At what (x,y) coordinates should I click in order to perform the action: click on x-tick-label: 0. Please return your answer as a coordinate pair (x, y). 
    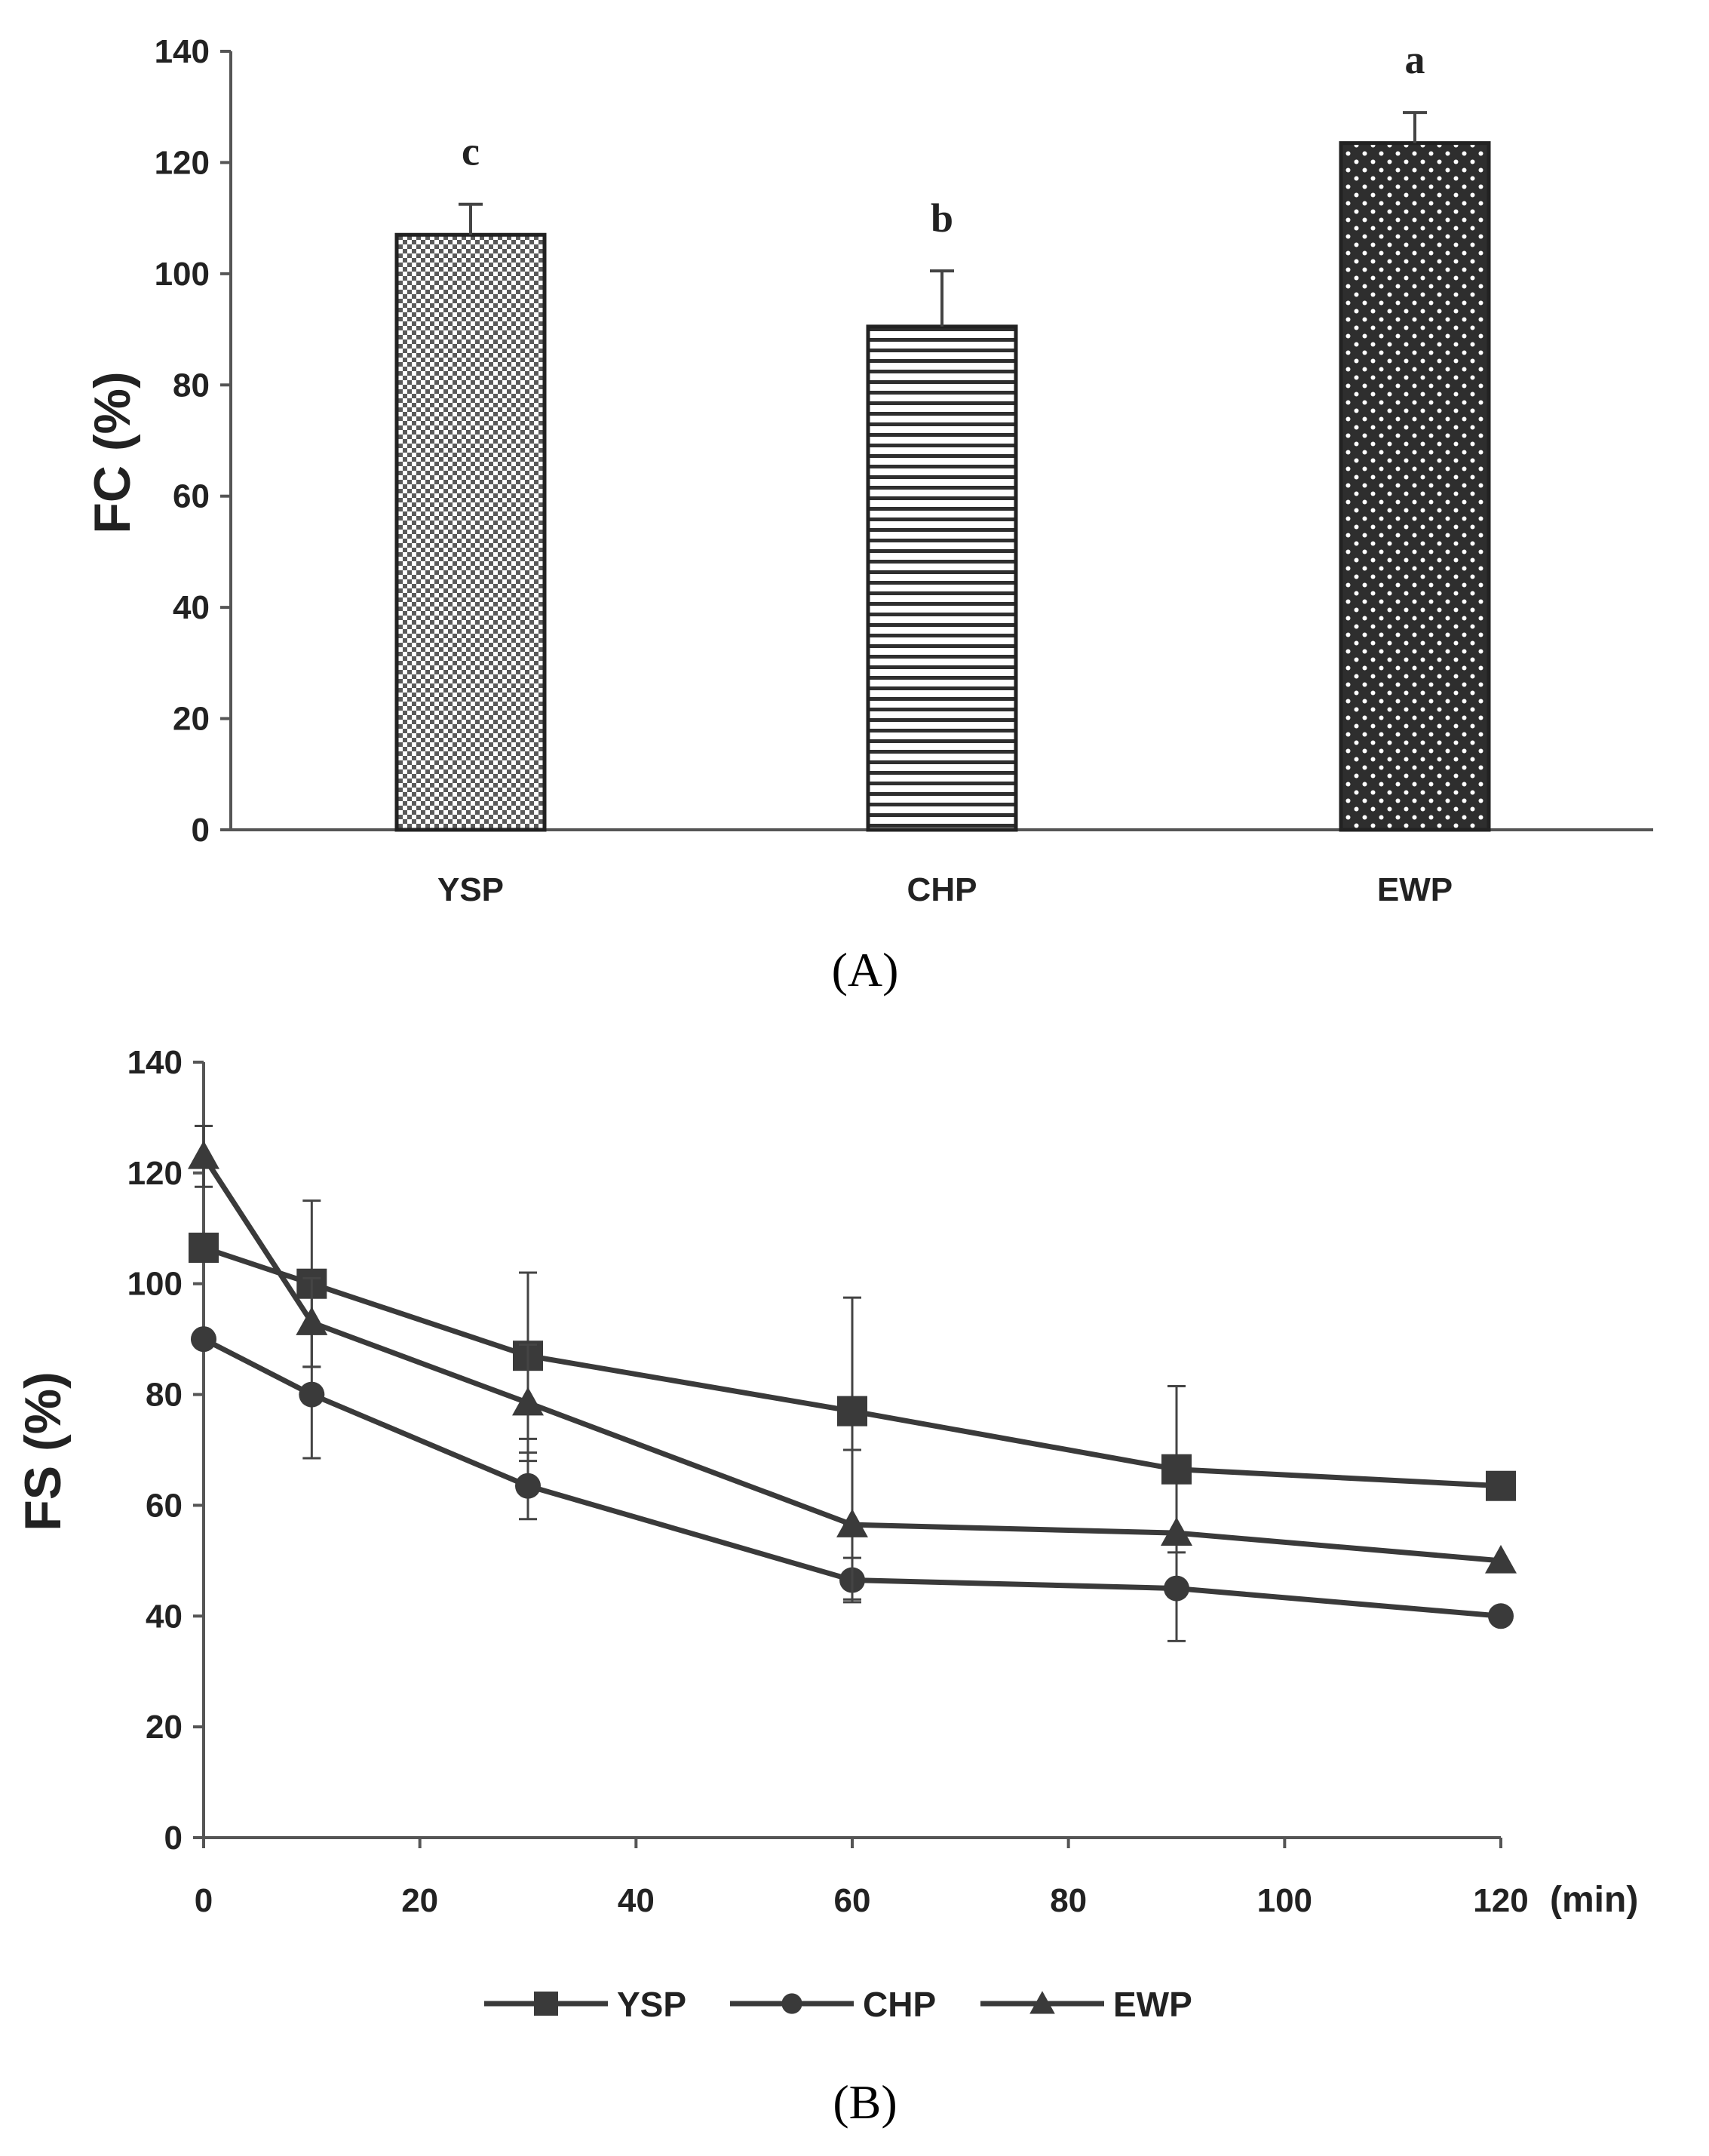
    Looking at the image, I should click on (204, 1900).